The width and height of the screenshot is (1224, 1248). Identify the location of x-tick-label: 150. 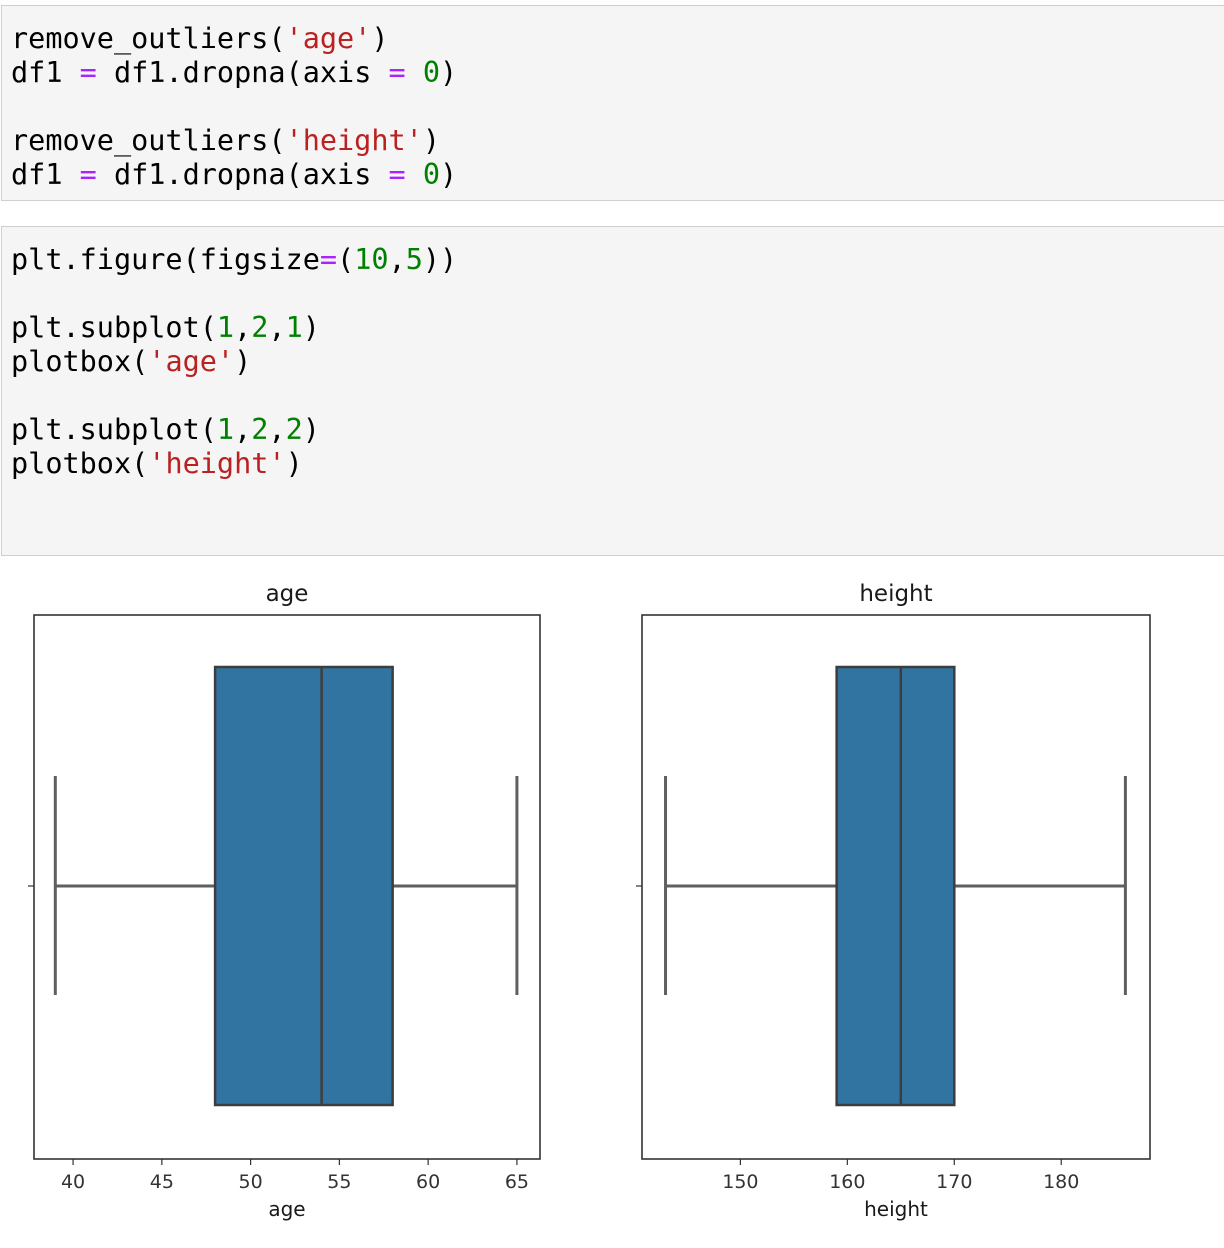
(740, 1182).